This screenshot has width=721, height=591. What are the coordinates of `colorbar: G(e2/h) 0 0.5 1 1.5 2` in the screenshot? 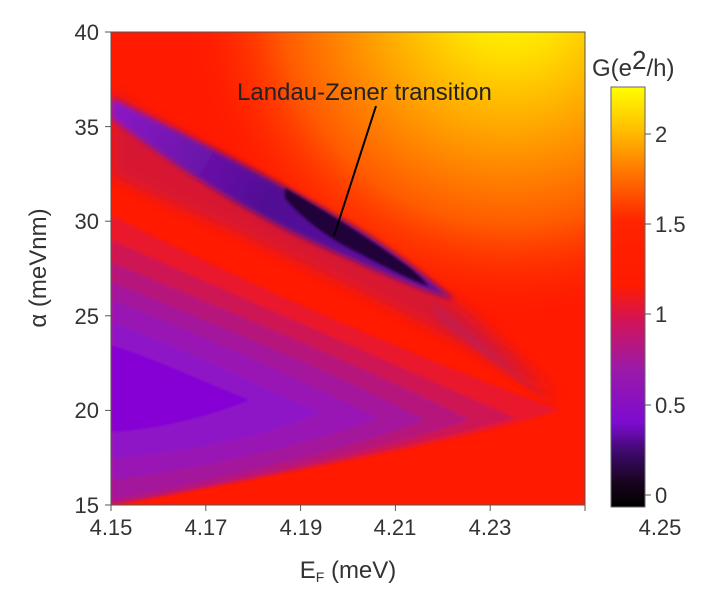 It's located at (639, 276).